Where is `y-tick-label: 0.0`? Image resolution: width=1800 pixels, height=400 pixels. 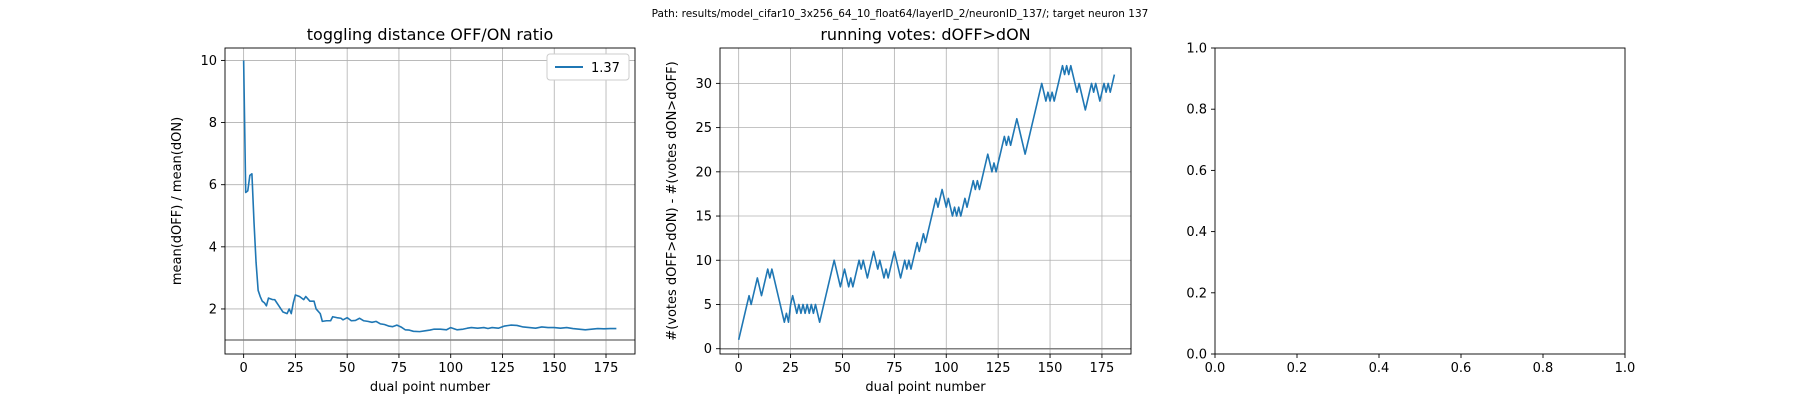 y-tick-label: 0.0 is located at coordinates (1196, 355).